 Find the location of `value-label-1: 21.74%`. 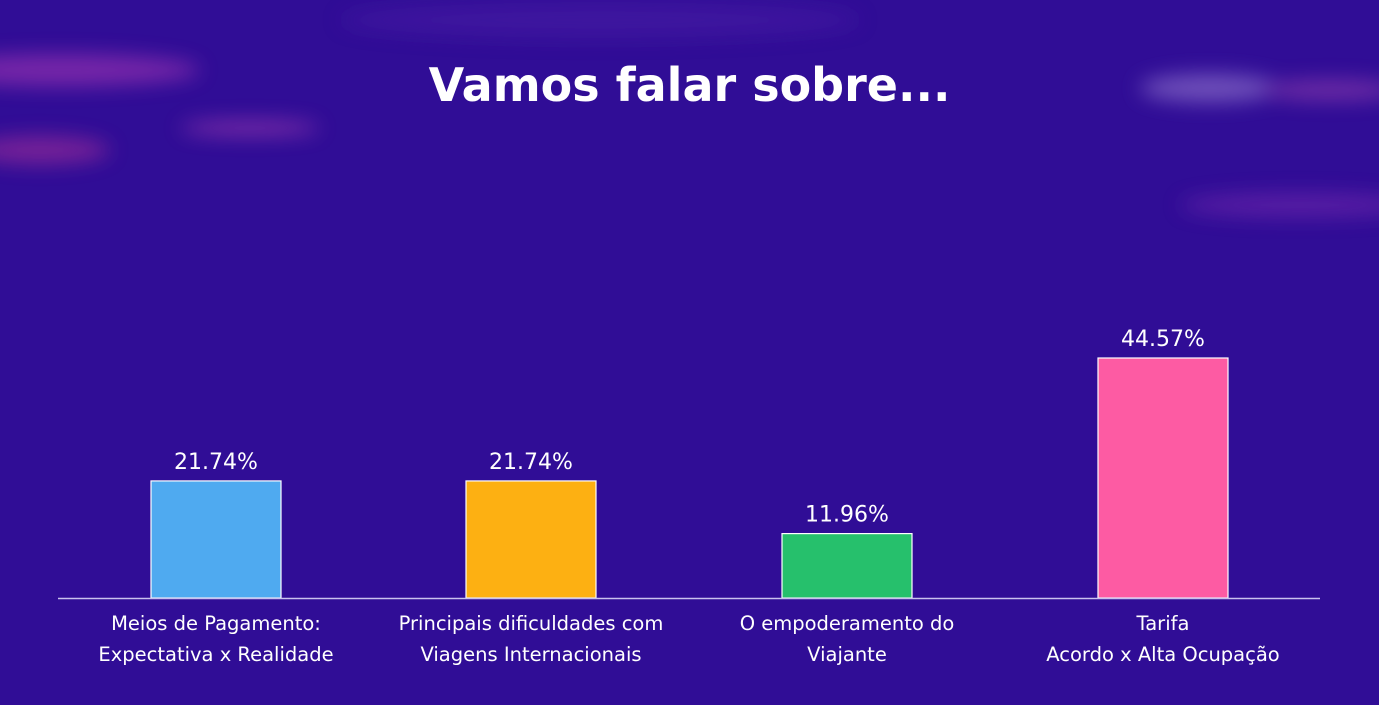

value-label-1: 21.74% is located at coordinates (216, 462).